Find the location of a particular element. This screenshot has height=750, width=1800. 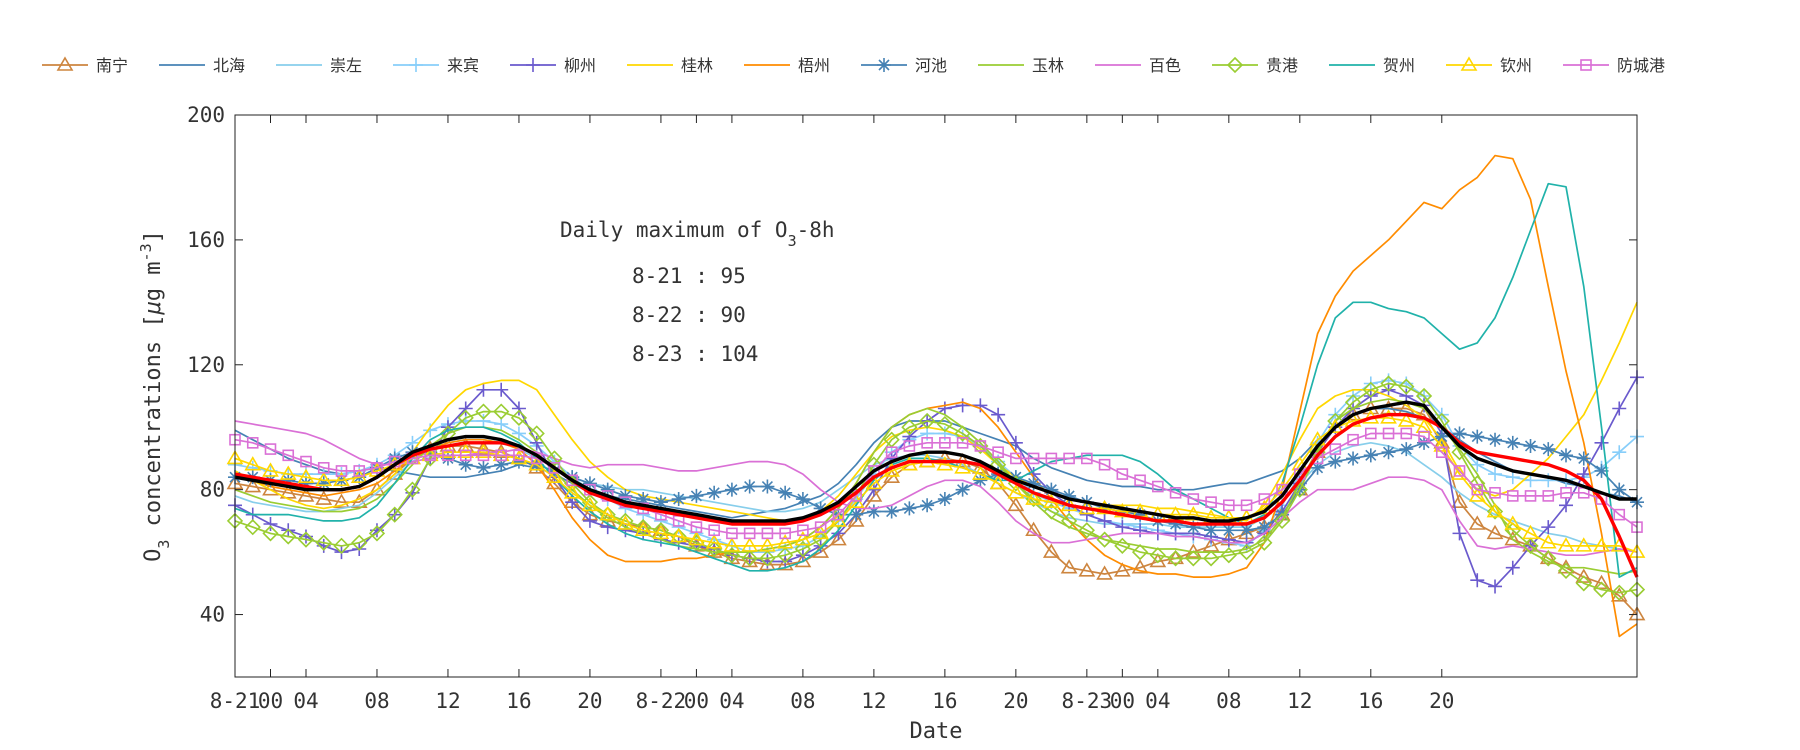

legend-item: 北海 is located at coordinates (202, 65).